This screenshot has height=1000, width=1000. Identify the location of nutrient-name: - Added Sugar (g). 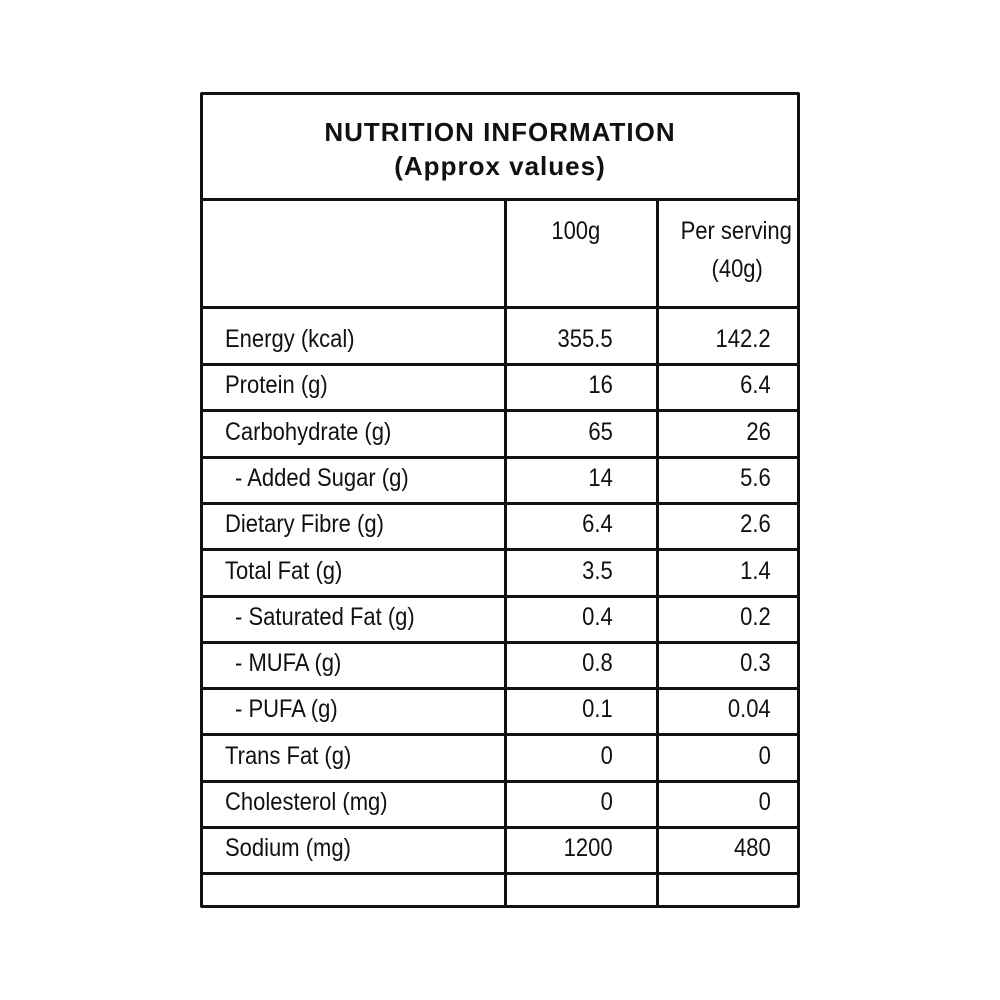
(322, 477).